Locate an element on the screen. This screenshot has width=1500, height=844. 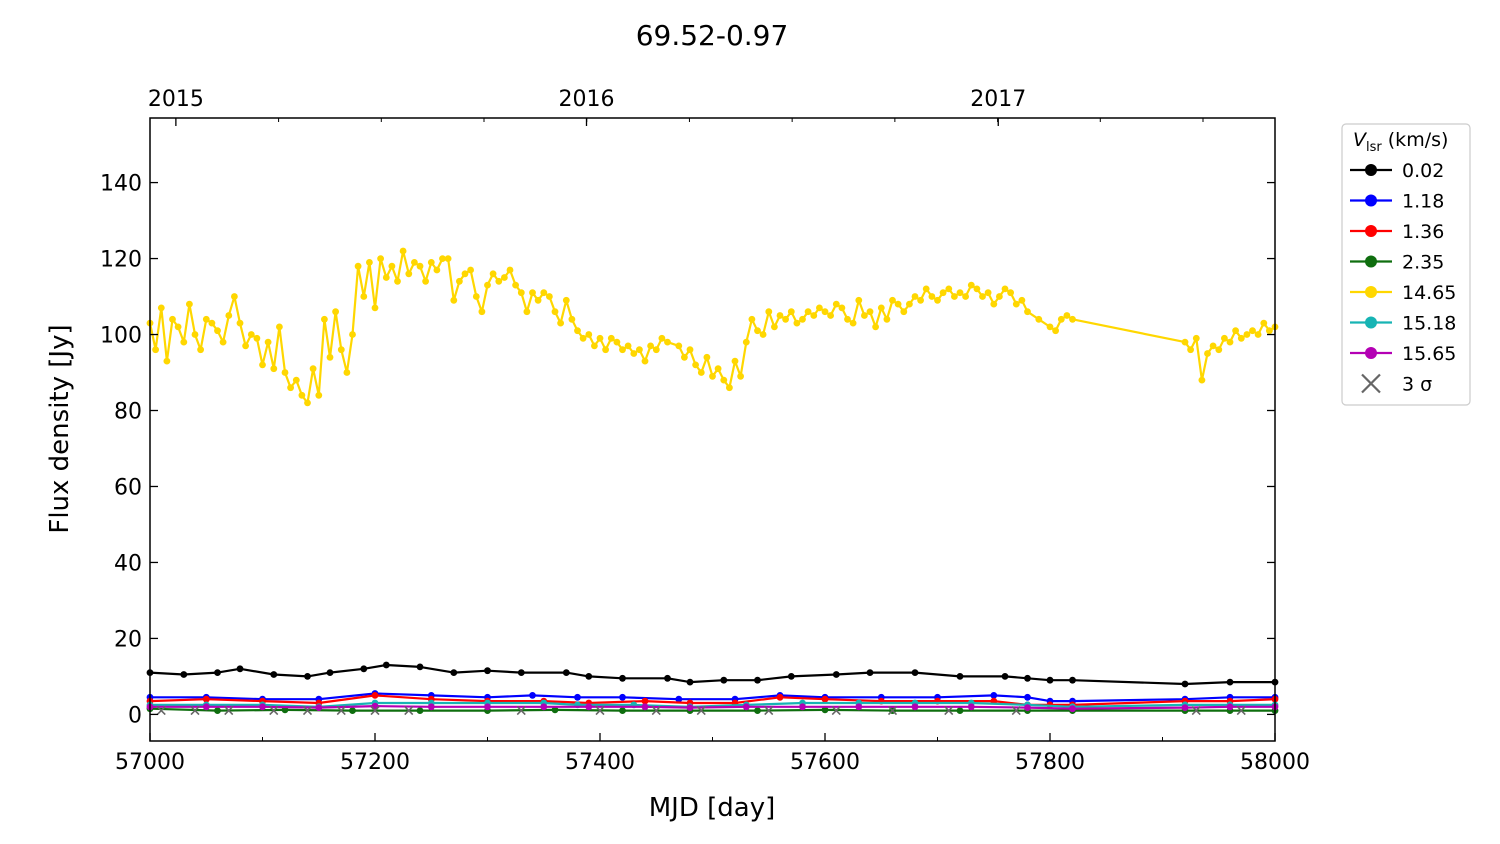
x-tick-label: 57800 is located at coordinates (1050, 762).